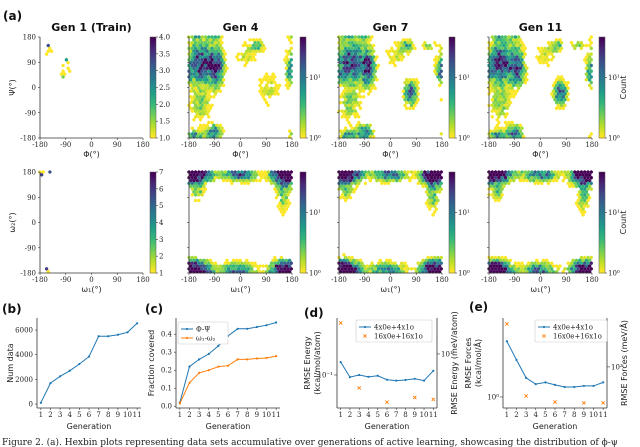 The height and width of the screenshot is (447, 640). I want to click on x-tick-label: 90, so click(117, 145).